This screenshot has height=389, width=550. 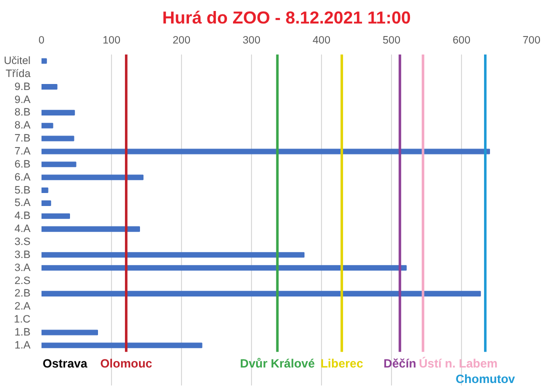 What do you see at coordinates (23, 203) in the screenshot?
I see `y-tick-label: 5.A` at bounding box center [23, 203].